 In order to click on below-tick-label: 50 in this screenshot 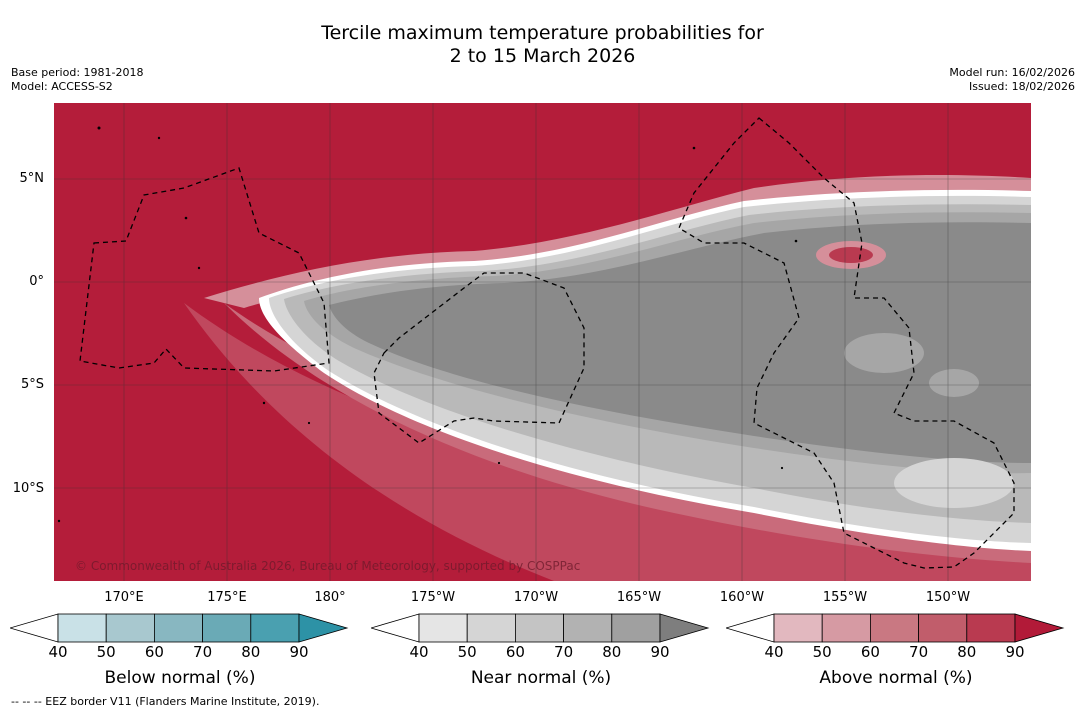, I will do `click(106, 652)`.